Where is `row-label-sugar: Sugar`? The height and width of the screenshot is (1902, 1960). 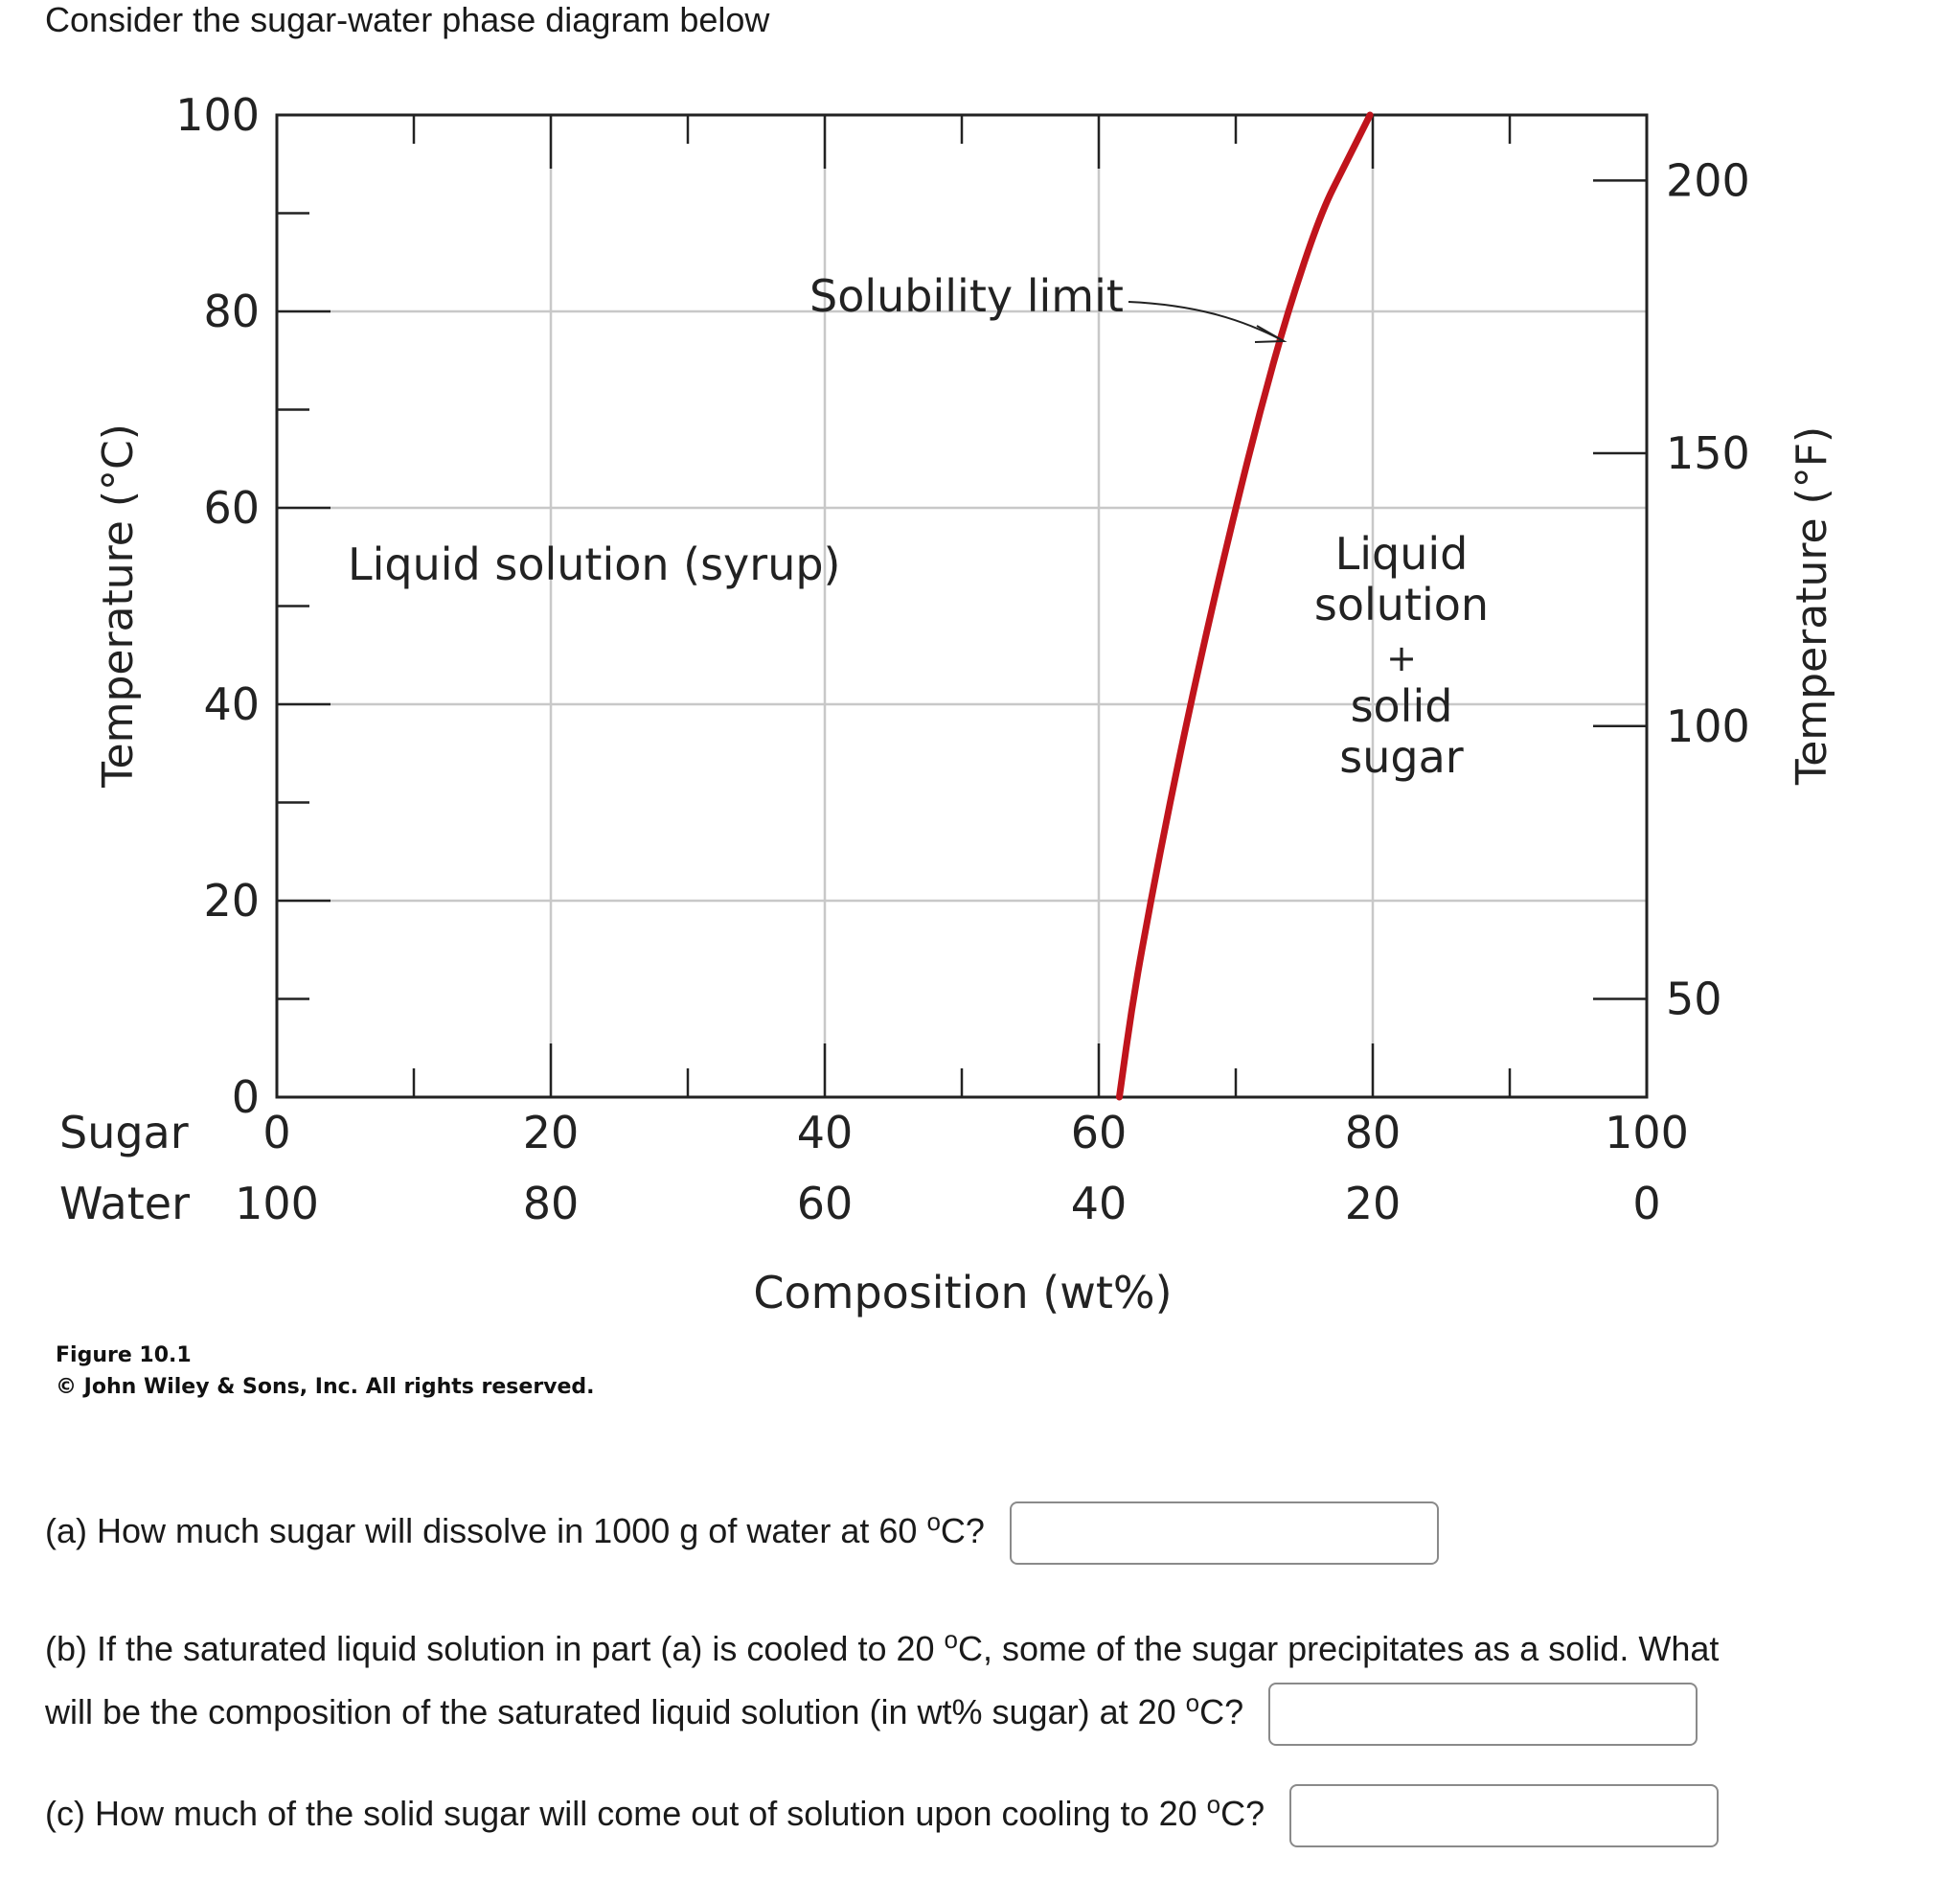 row-label-sugar: Sugar is located at coordinates (124, 1132).